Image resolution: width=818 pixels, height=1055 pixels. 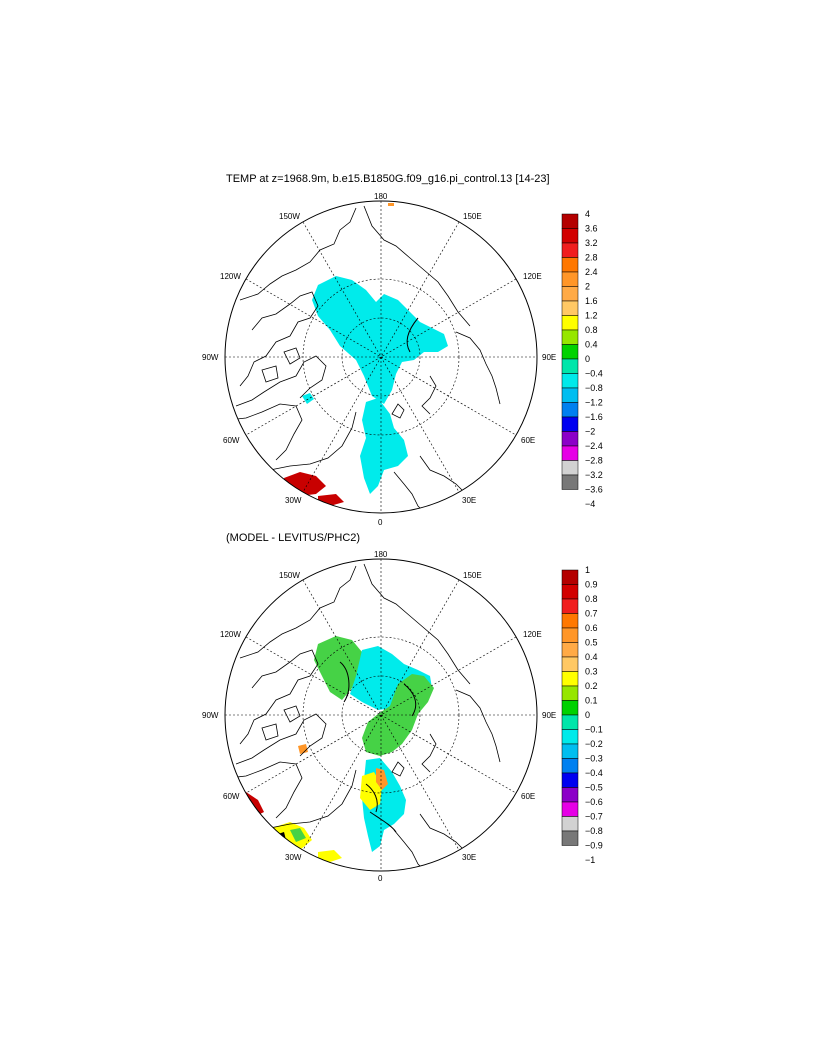 I want to click on bottom-lon-120w: 120W, so click(x=230, y=634).